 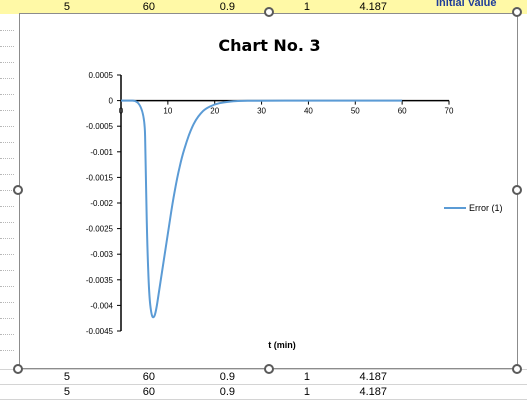 I want to click on y-tick-label: -0.003, so click(x=101, y=254).